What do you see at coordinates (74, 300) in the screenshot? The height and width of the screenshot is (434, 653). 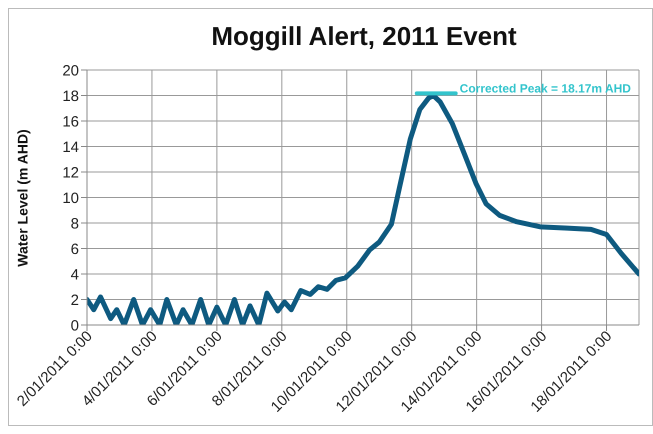 I see `y-tick-label: 2` at bounding box center [74, 300].